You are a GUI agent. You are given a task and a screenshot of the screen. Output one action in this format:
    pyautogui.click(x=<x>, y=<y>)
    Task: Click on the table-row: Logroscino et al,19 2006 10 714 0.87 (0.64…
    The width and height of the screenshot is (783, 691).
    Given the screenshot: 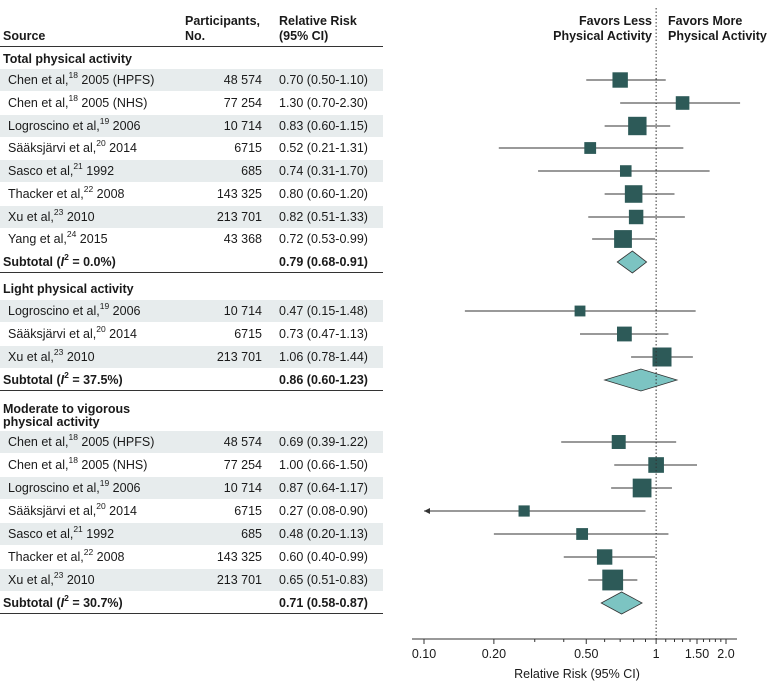 What is the action you would take?
    pyautogui.click(x=191, y=488)
    